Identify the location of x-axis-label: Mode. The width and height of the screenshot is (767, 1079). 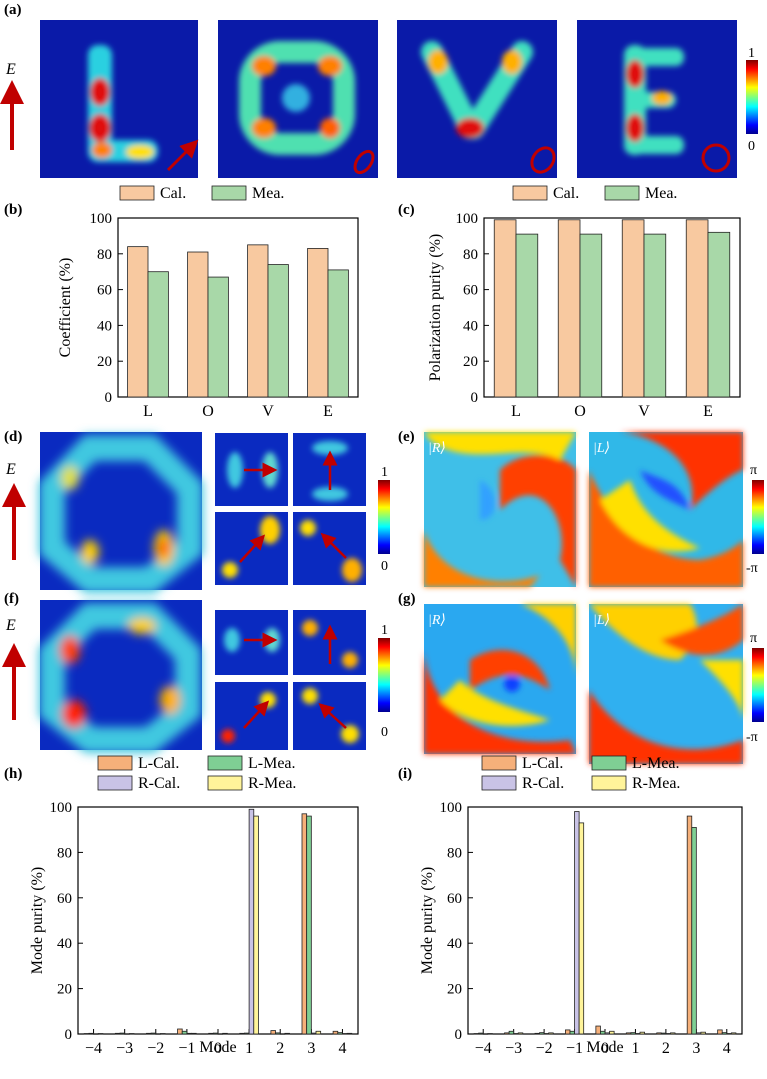
(604, 1047).